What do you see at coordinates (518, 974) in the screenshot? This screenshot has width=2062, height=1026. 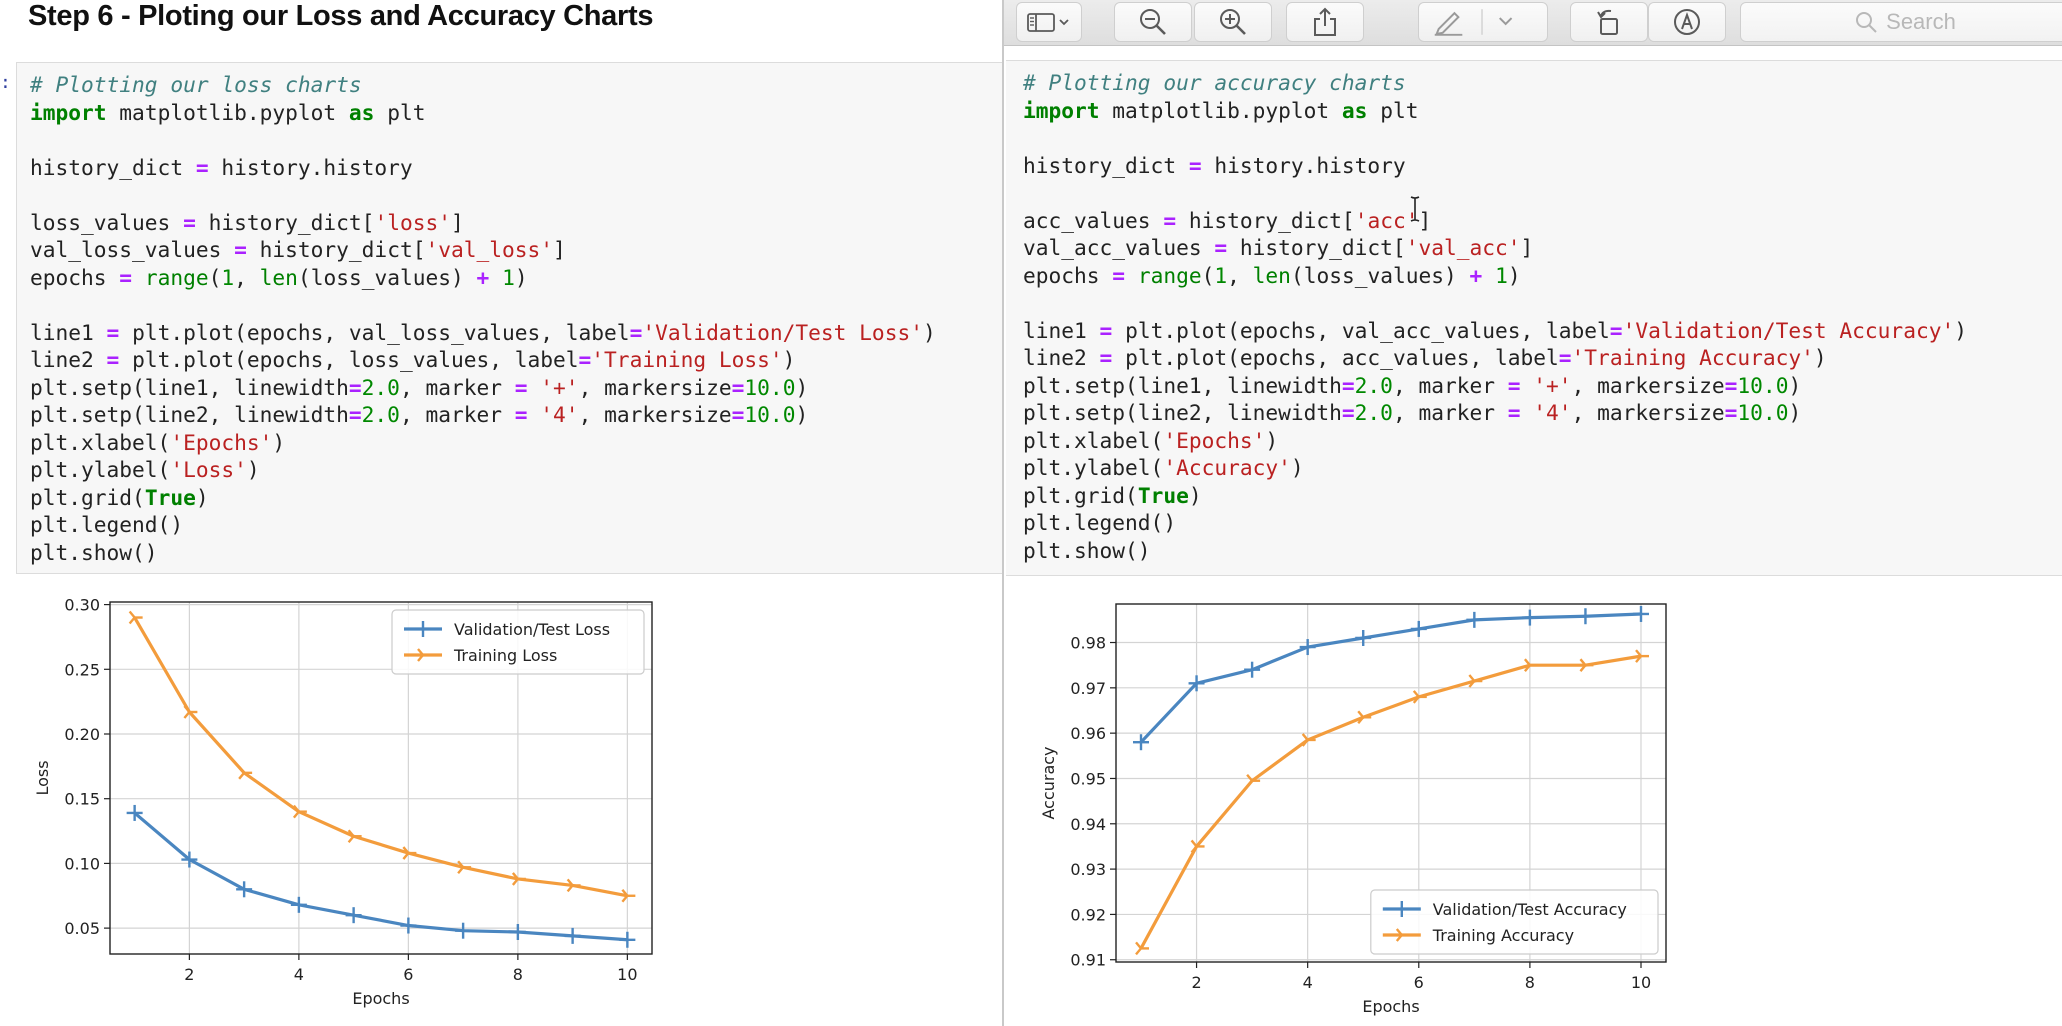 I see `x-tick-label: 8` at bounding box center [518, 974].